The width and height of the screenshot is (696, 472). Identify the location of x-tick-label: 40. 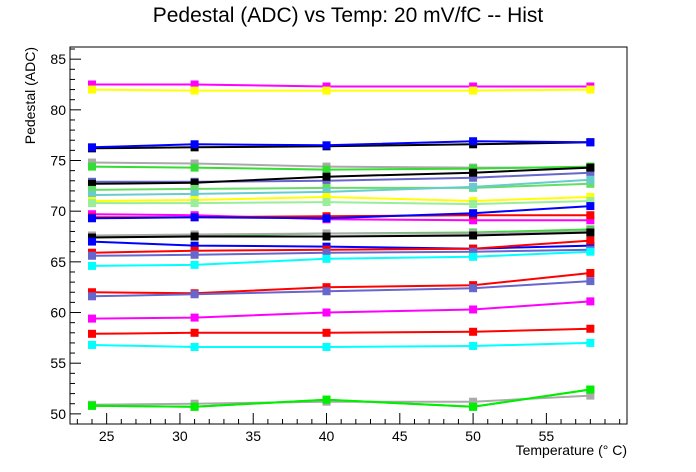
(327, 436).